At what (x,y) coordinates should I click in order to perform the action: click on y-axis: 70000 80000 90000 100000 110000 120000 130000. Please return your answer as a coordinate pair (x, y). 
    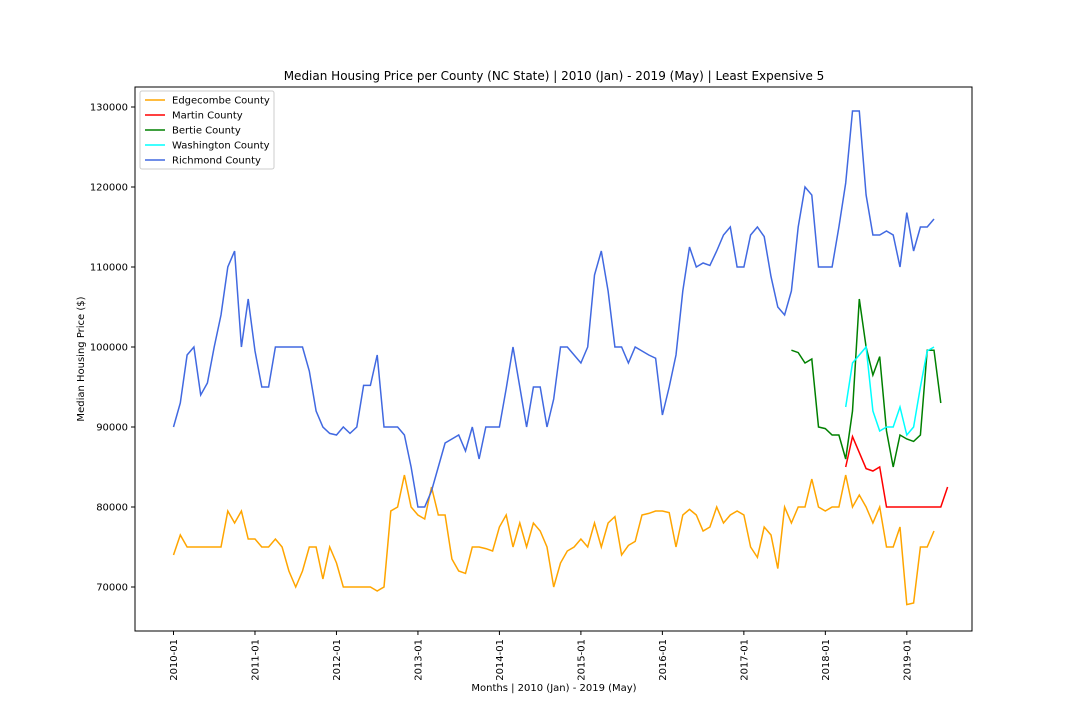
    Looking at the image, I should click on (112, 348).